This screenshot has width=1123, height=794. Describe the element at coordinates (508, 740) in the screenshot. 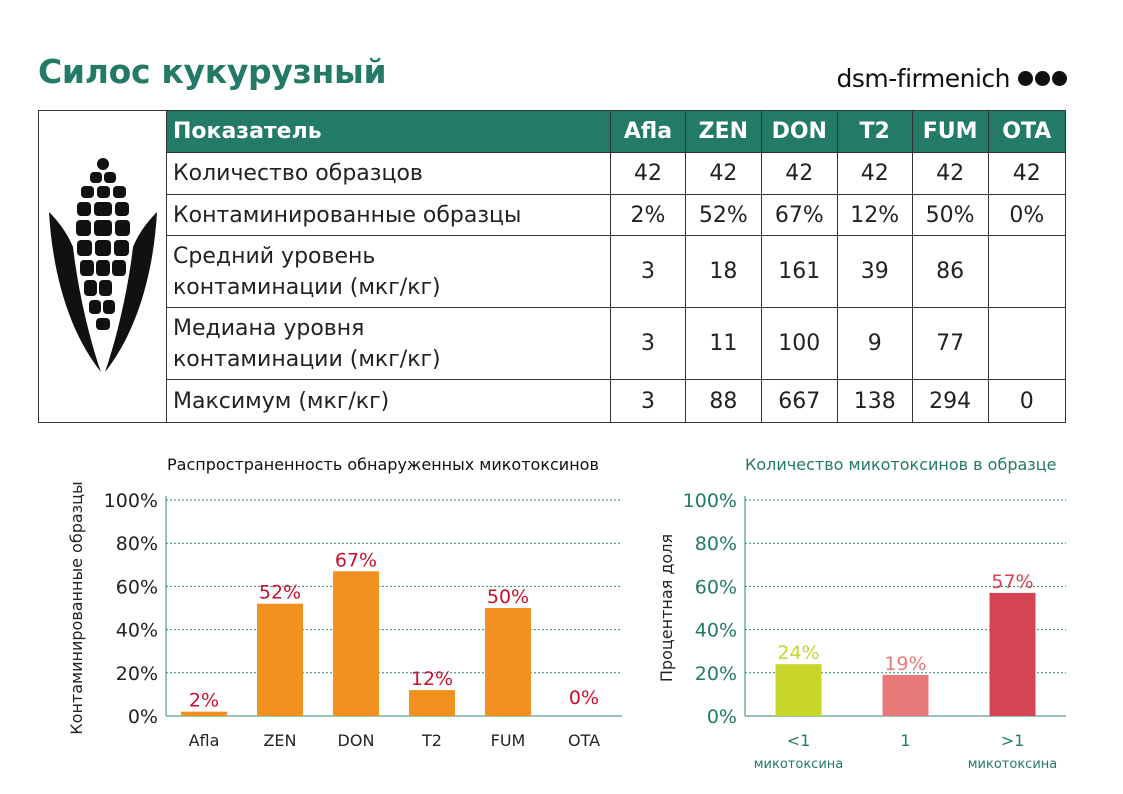

I see `x-tick-label: FUM` at that location.